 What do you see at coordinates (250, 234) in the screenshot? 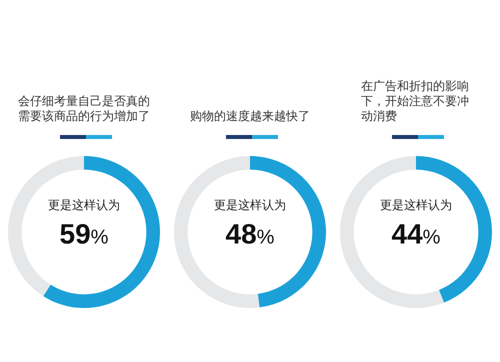
I see `text: 48%` at bounding box center [250, 234].